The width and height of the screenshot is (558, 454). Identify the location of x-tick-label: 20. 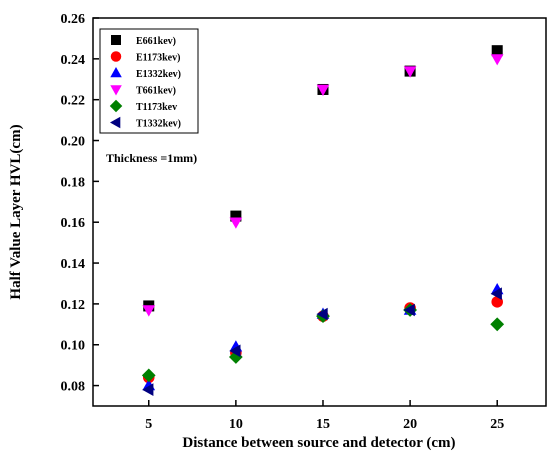
(410, 424).